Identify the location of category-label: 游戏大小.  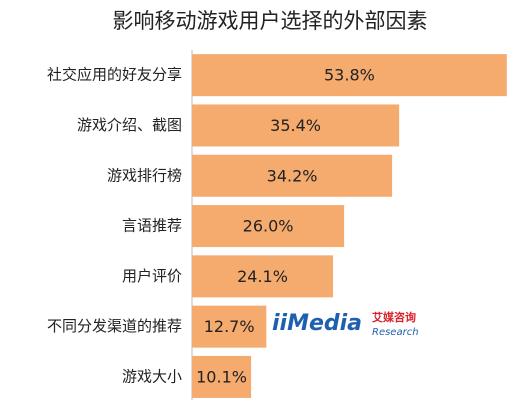
(152, 376).